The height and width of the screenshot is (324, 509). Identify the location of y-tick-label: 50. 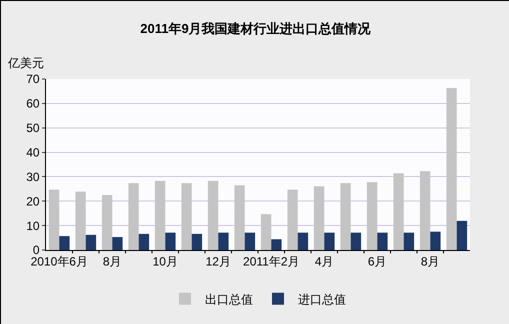
(33, 128).